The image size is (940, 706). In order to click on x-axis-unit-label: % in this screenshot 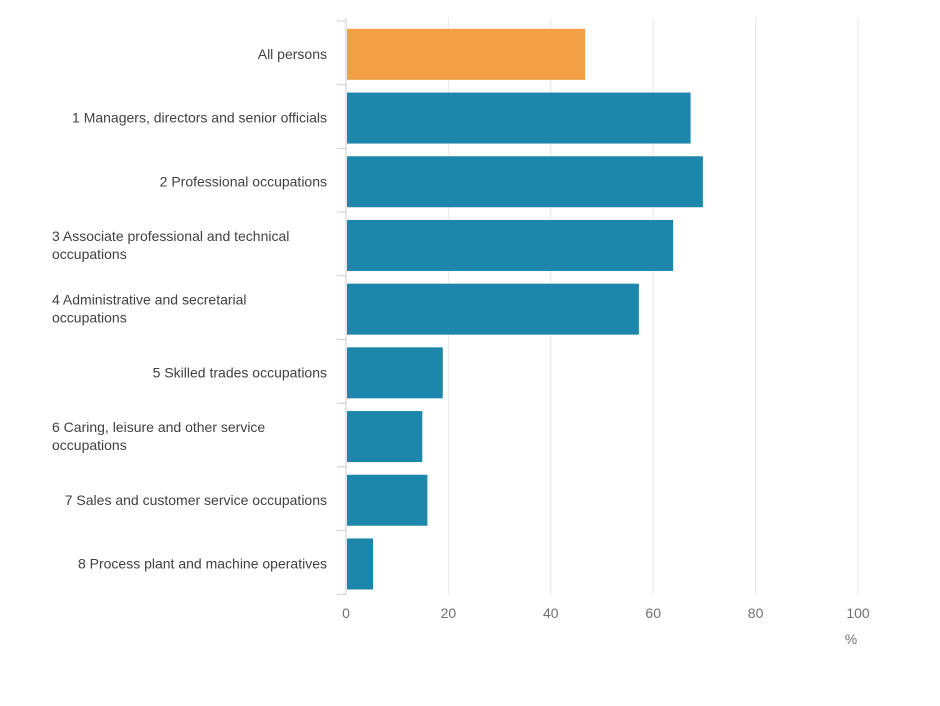, I will do `click(851, 639)`.